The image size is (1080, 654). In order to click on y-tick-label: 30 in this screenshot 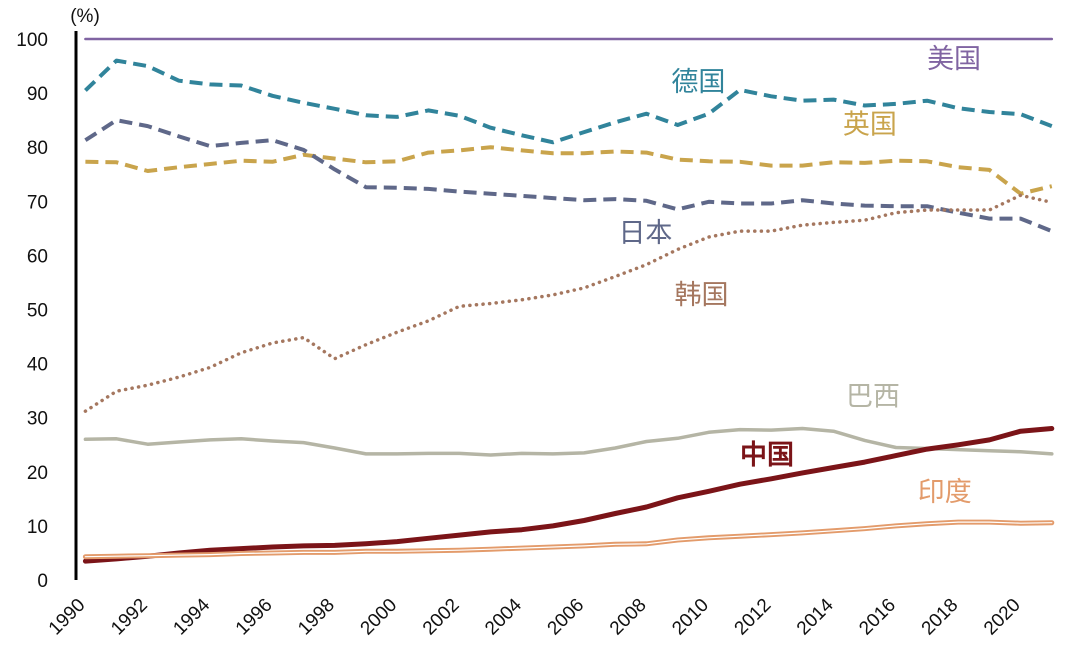, I will do `click(37, 419)`.